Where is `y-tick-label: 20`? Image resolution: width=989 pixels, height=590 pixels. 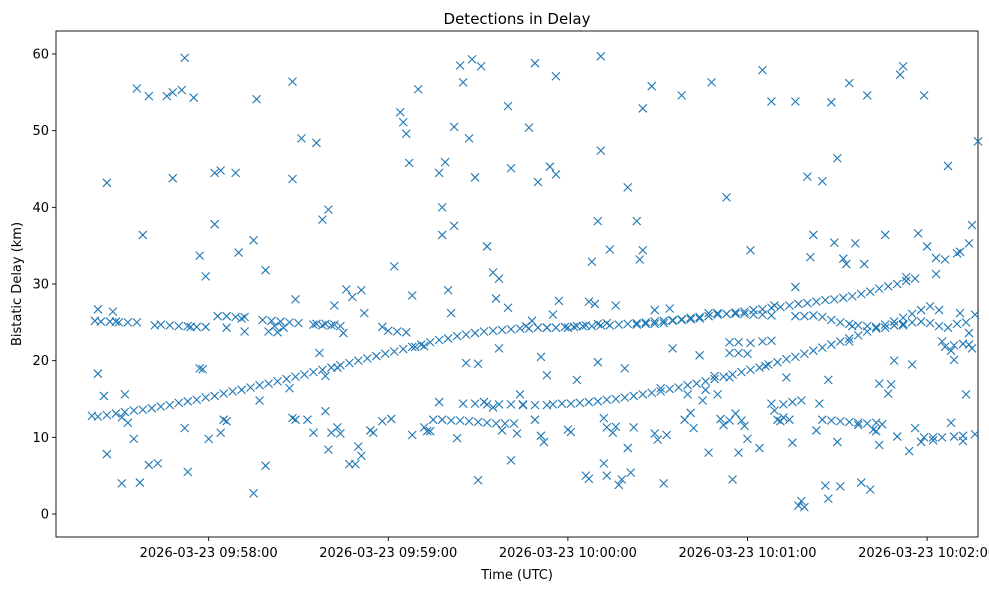
y-tick-label: 20 is located at coordinates (40, 361).